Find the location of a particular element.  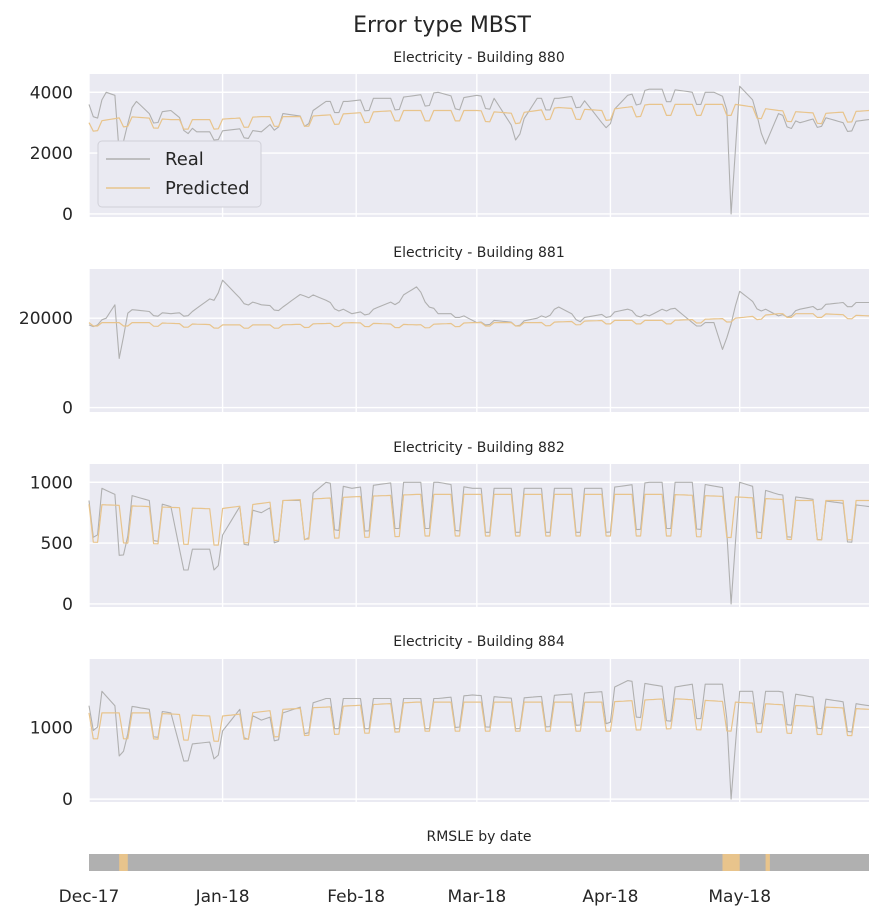

y-tick-label: 500 is located at coordinates (57, 544).